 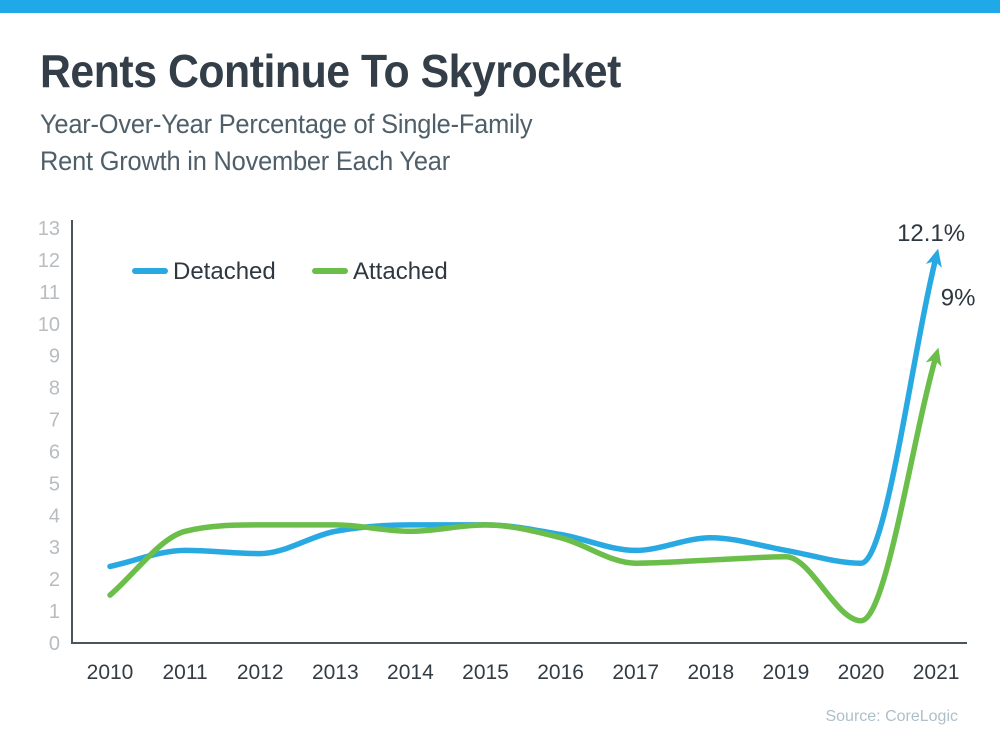 What do you see at coordinates (710, 672) in the screenshot?
I see `x-tick-label: 2018` at bounding box center [710, 672].